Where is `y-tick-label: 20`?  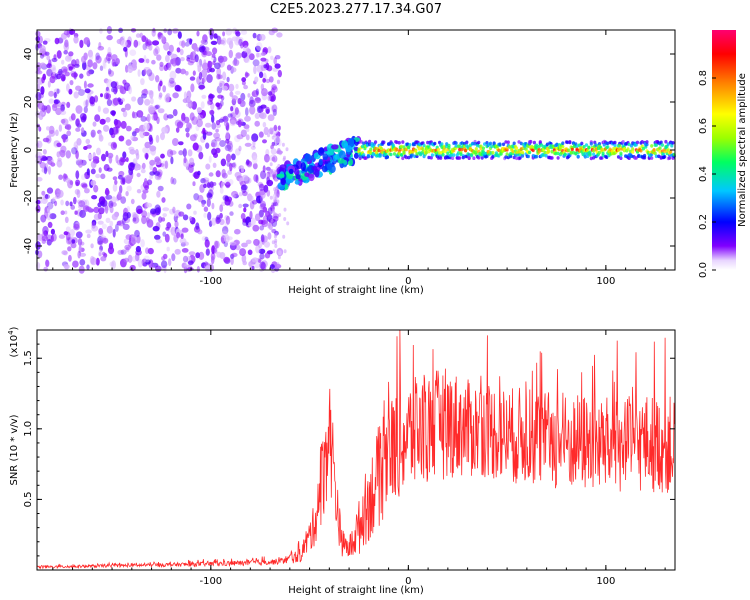
y-tick-label: 20 is located at coordinates (28, 102).